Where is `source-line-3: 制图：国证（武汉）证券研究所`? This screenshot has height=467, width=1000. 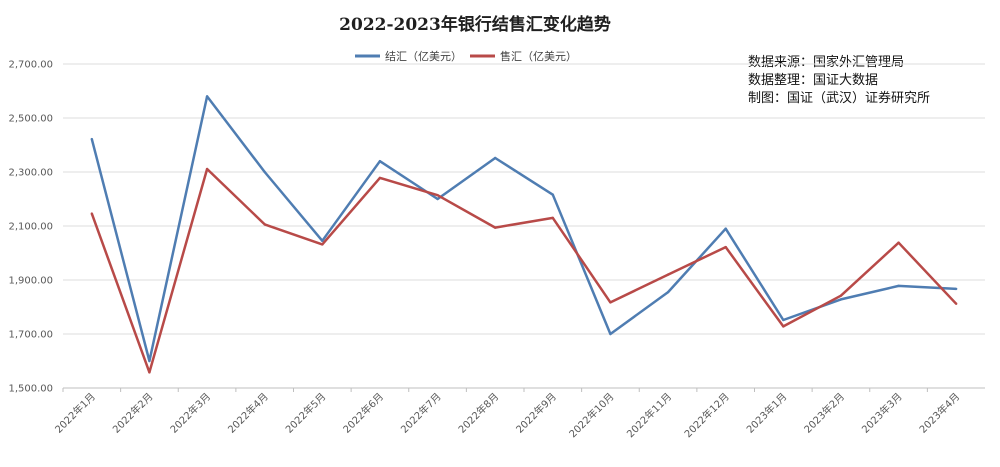 source-line-3: 制图：国证（武汉）证券研究所 is located at coordinates (839, 98).